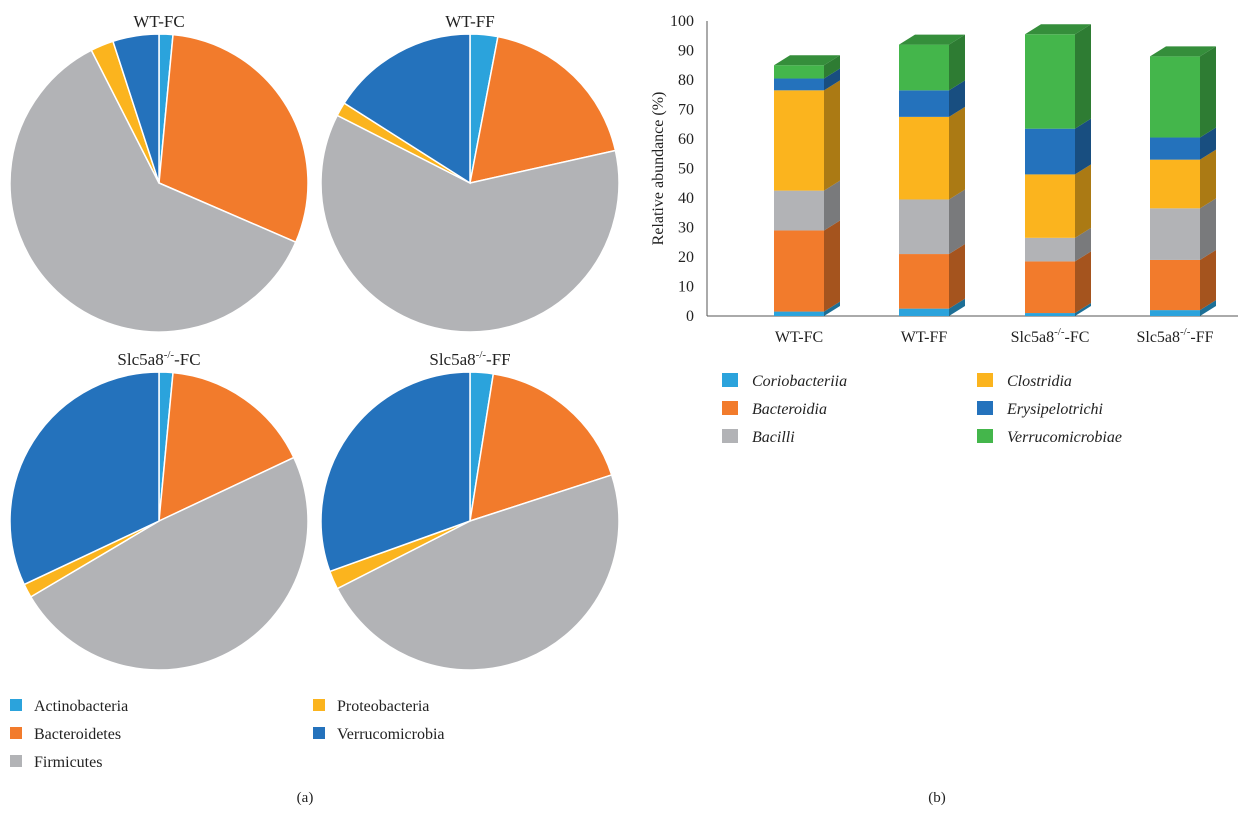 This screenshot has height=816, width=1245. Describe the element at coordinates (658, 169) in the screenshot. I see `y-axis-label: Relative abundance (%)` at that location.